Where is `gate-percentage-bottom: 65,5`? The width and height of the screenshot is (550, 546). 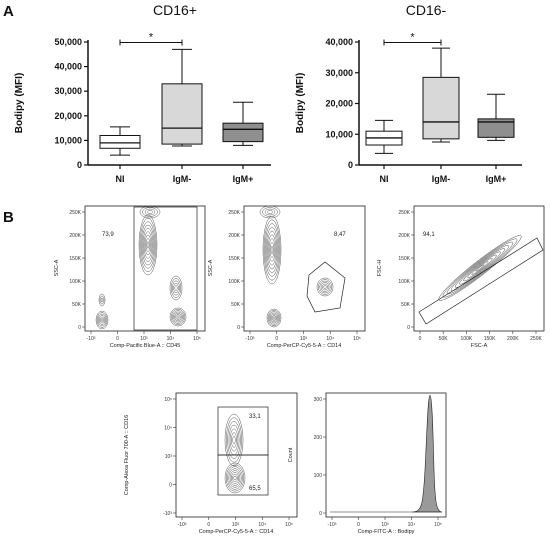
gate-percentage-bottom: 65,5 is located at coordinates (255, 489).